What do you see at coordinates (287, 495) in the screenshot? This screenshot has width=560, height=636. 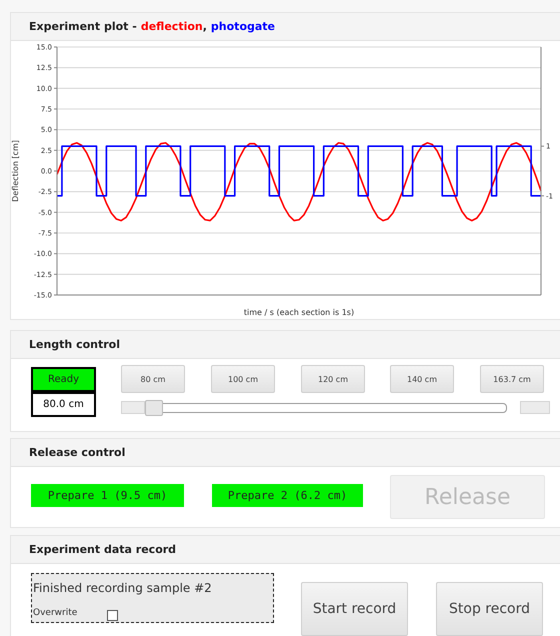 I see `text: Prepare 2 (6.2 cm)` at bounding box center [287, 495].